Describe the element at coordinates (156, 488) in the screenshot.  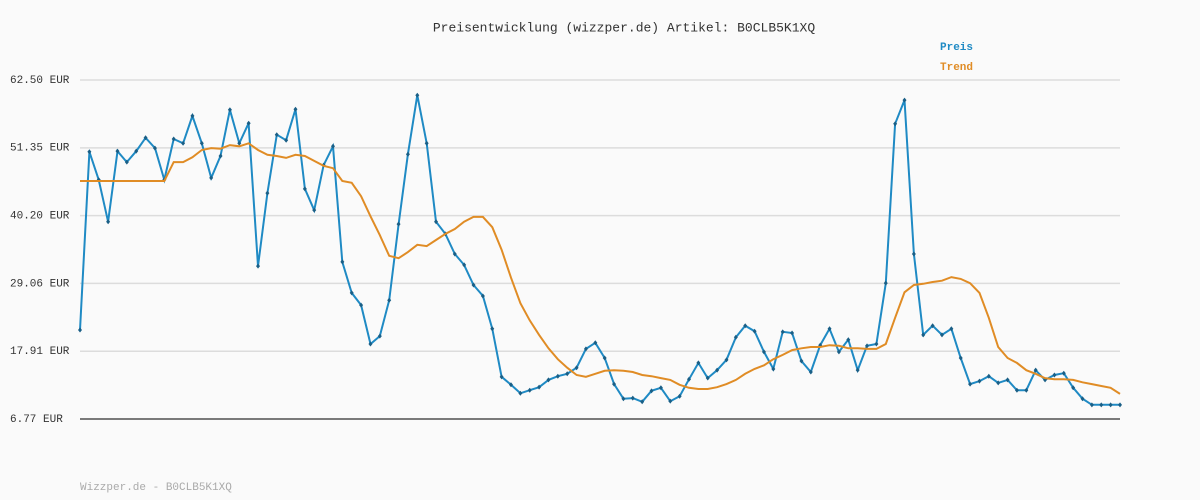
I see `footer: Wizzper.de - B0CLB5K1XQ` at that location.